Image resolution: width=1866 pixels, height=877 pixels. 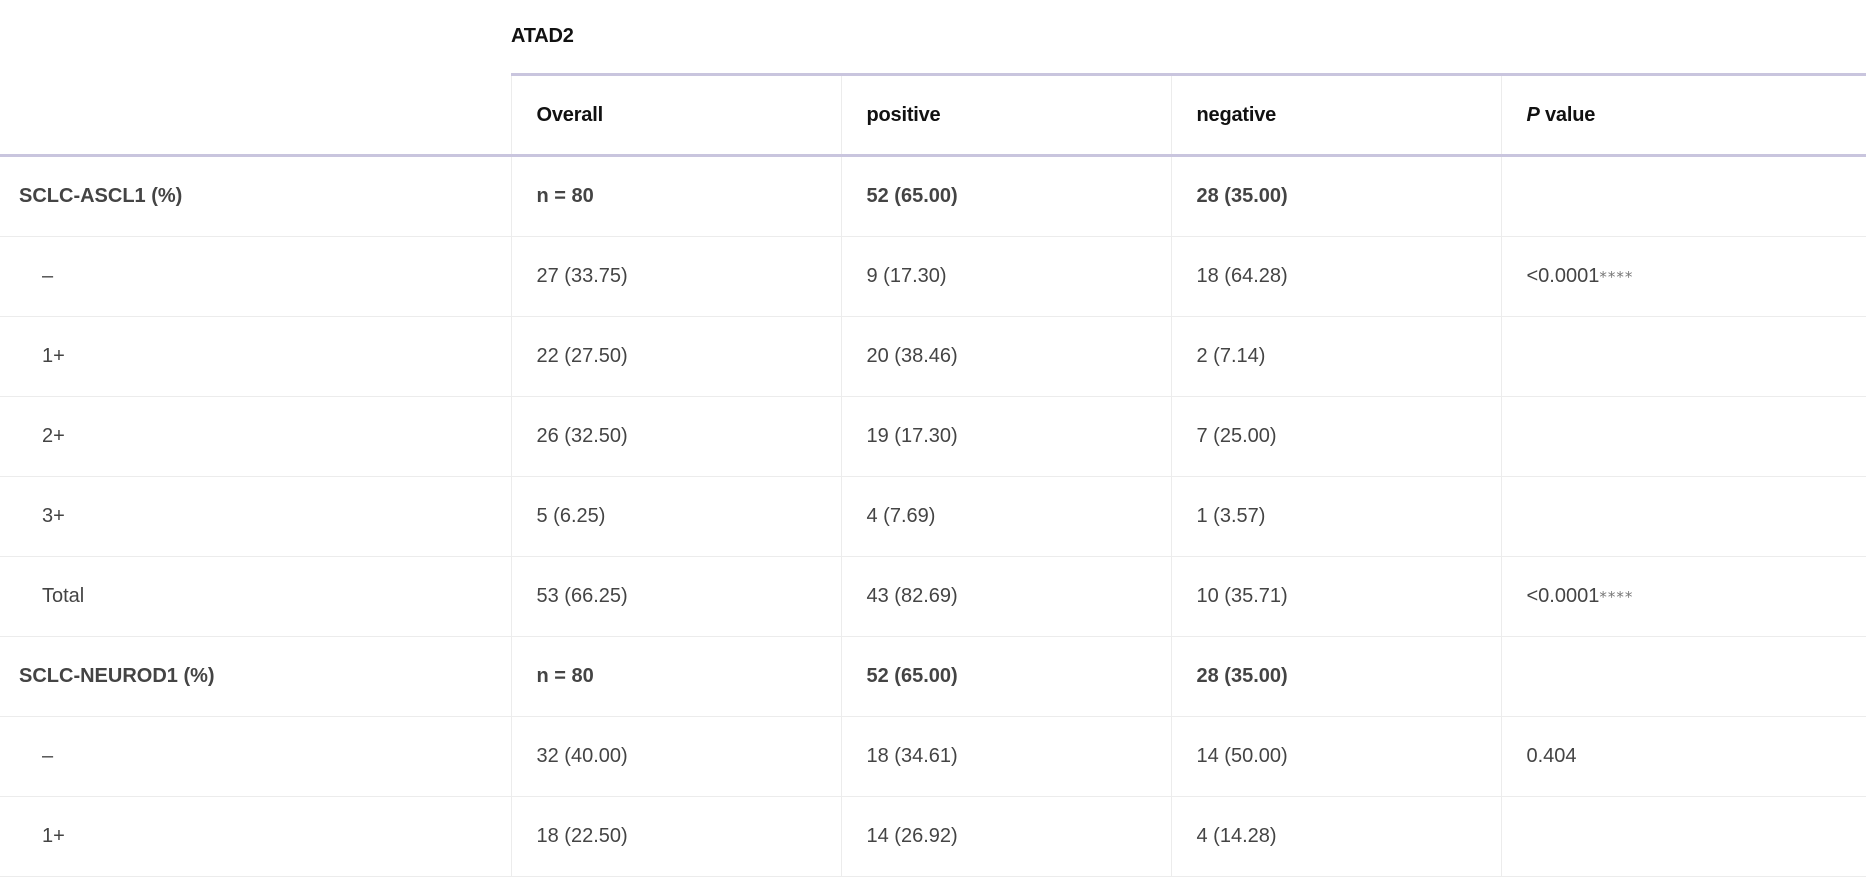 I want to click on column-header-overall: Overall, so click(x=675, y=115).